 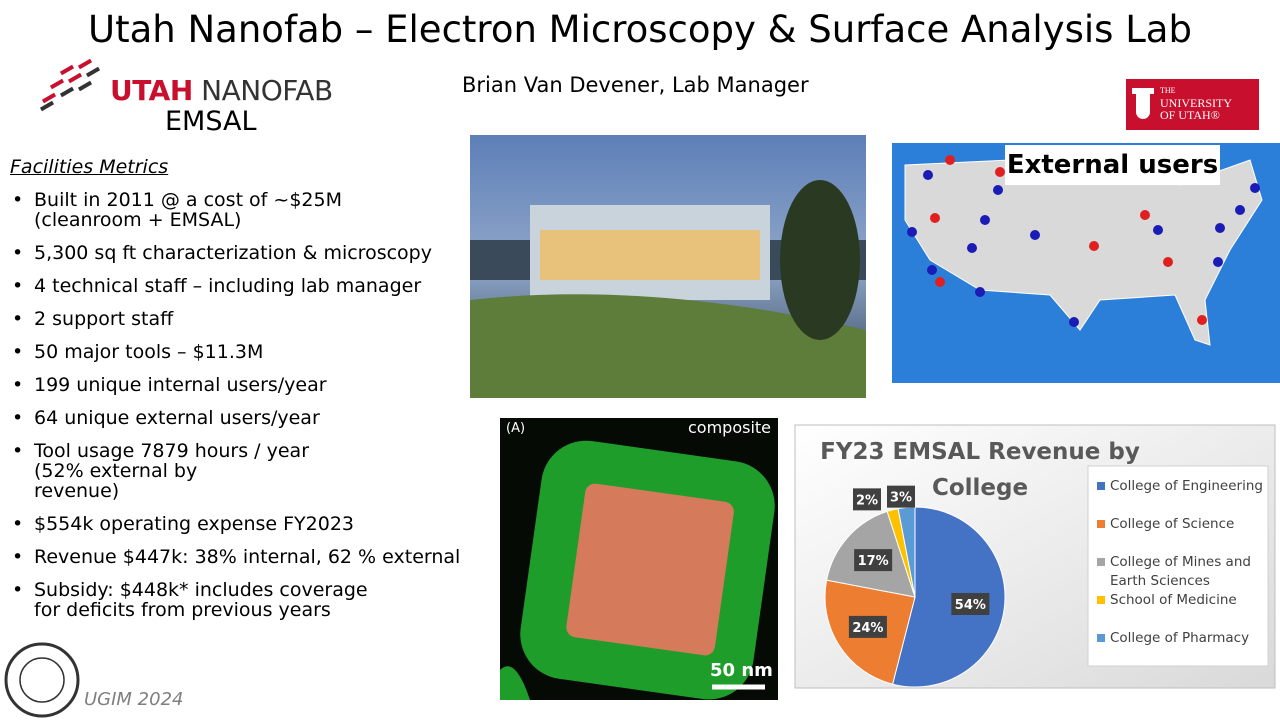 I want to click on chart-title: FY23 EMSAL Revenue by College, so click(x=980, y=470).